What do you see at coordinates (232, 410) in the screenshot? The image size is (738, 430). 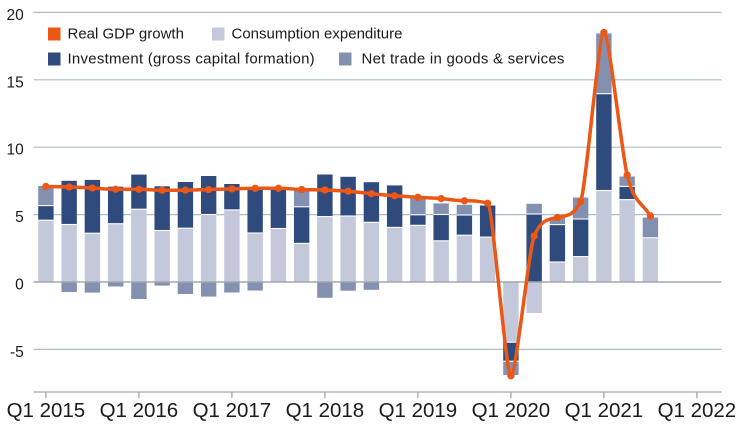 I see `svg-text: Q1 2017` at bounding box center [232, 410].